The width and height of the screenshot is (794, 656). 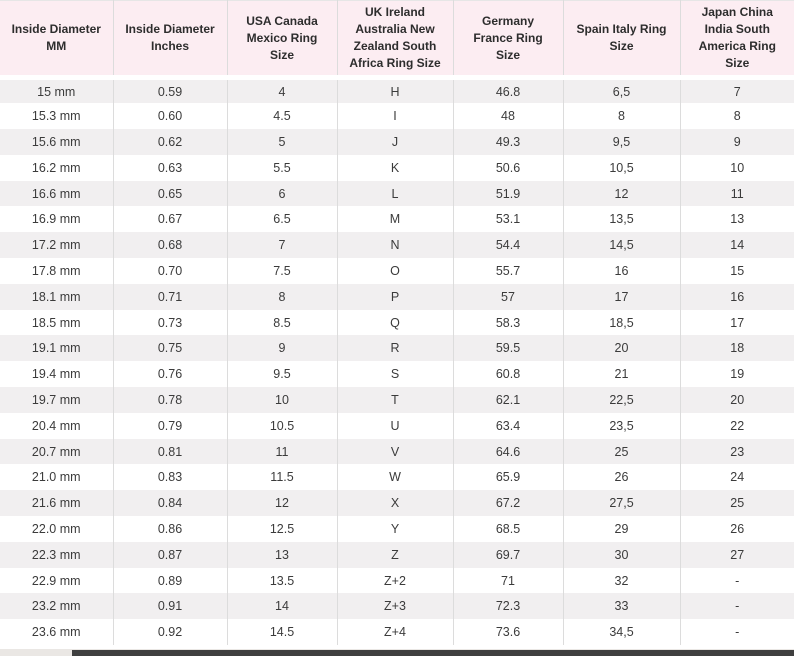 What do you see at coordinates (433, 653) in the screenshot?
I see `scrollbar-thumb` at bounding box center [433, 653].